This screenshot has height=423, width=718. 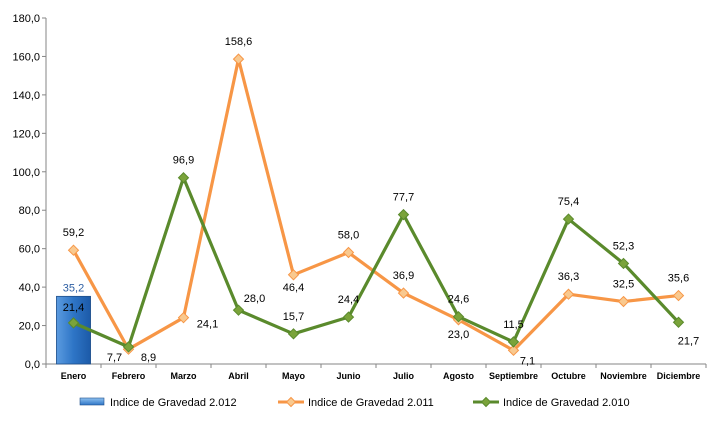 What do you see at coordinates (403, 198) in the screenshot?
I see `data-label: 77,7` at bounding box center [403, 198].